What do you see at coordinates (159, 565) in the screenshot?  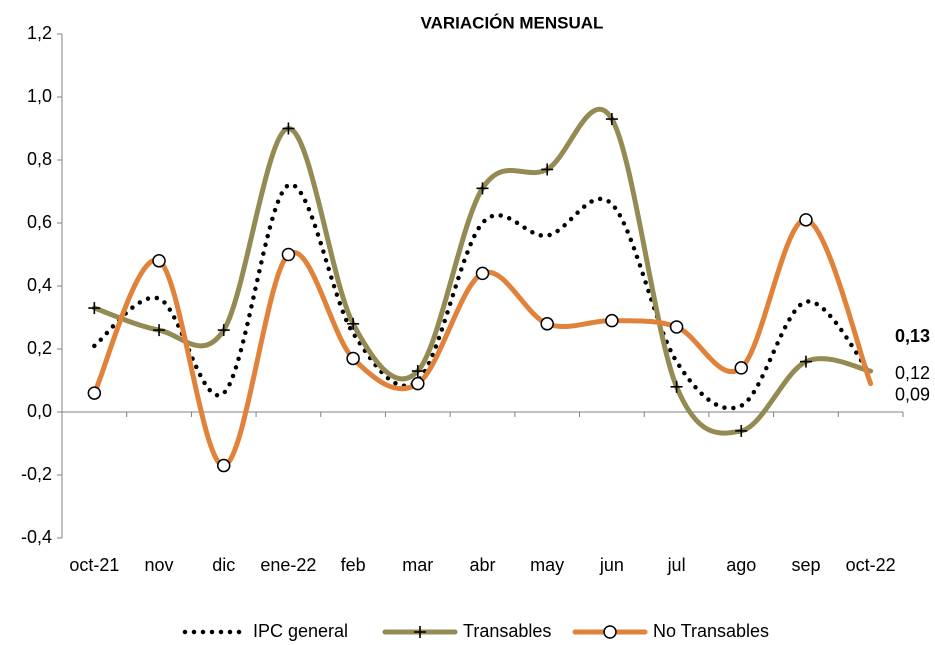 I see `x-tick-label: nov` at bounding box center [159, 565].